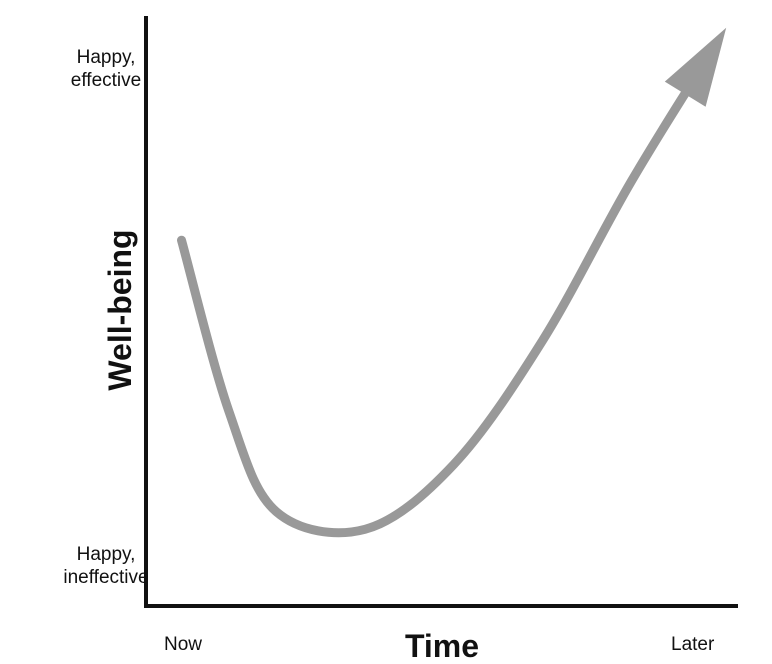  What do you see at coordinates (106, 80) in the screenshot?
I see `y-tick-top-line2: effective` at bounding box center [106, 80].